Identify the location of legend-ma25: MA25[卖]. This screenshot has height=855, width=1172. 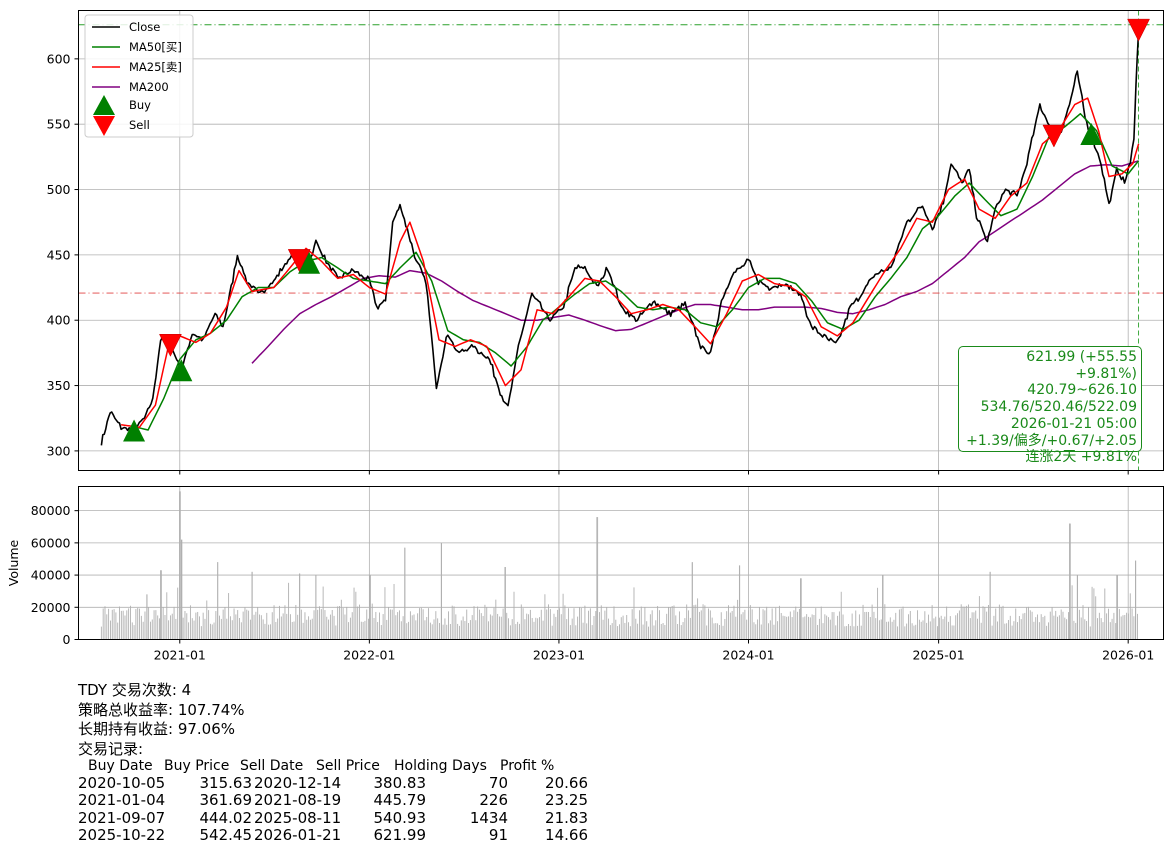
(155, 67).